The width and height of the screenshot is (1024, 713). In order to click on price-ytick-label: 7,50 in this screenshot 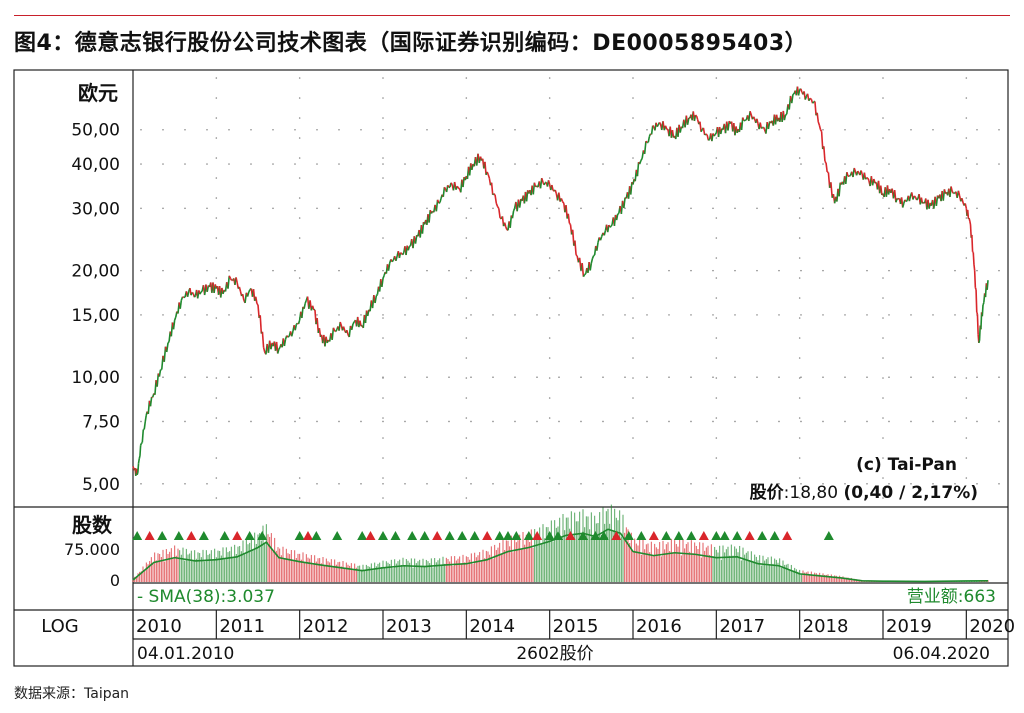, I will do `click(101, 422)`.